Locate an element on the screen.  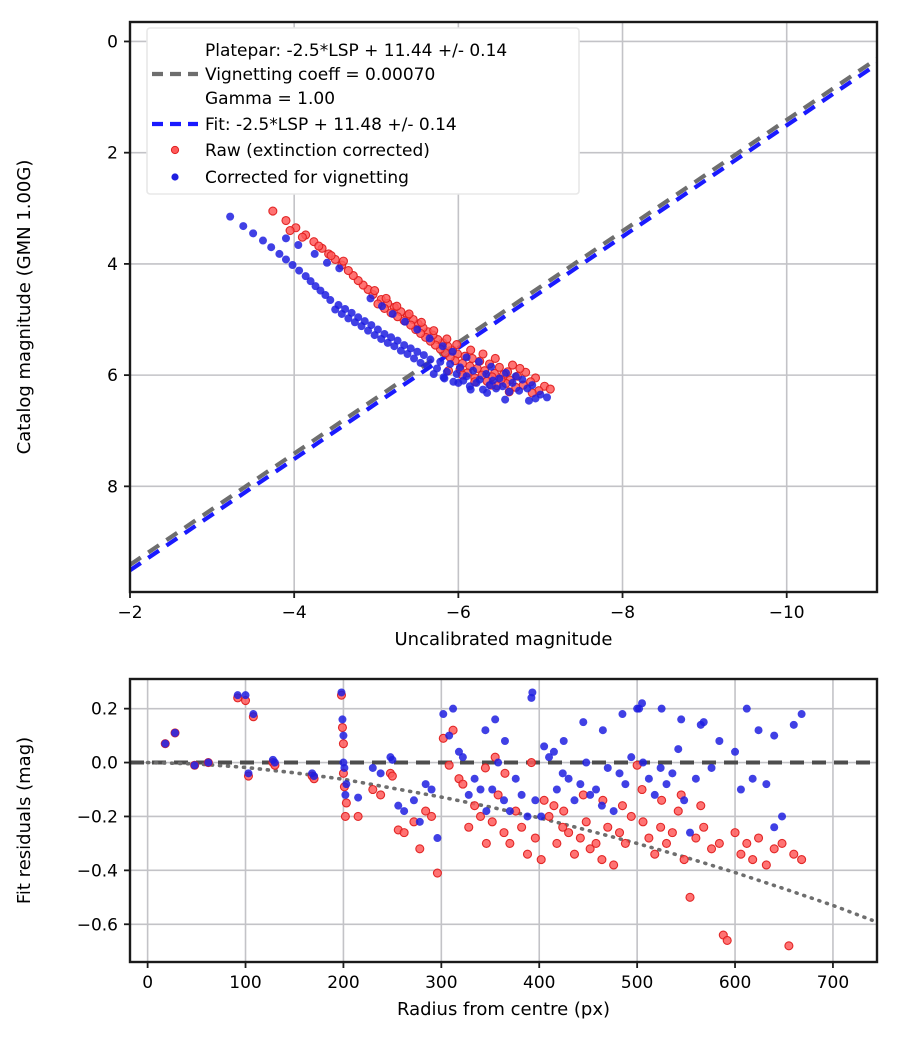
x-tick-label: 500 is located at coordinates (637, 983).